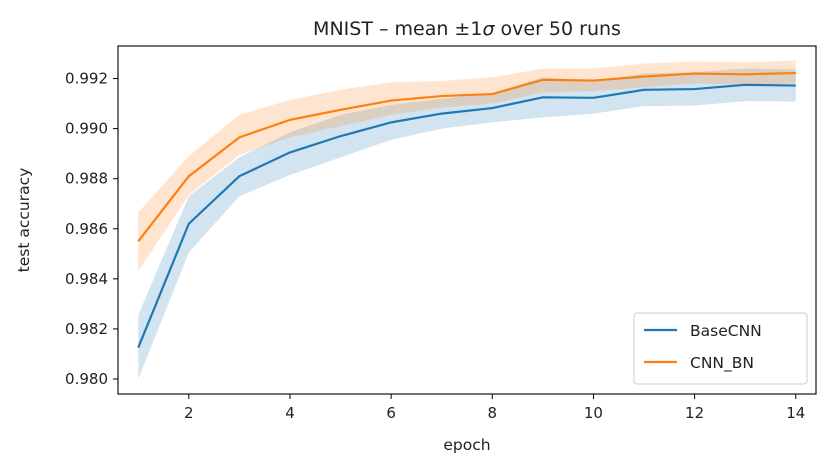 The image size is (830, 470). I want to click on y-tick-label: 0.982, so click(86, 329).